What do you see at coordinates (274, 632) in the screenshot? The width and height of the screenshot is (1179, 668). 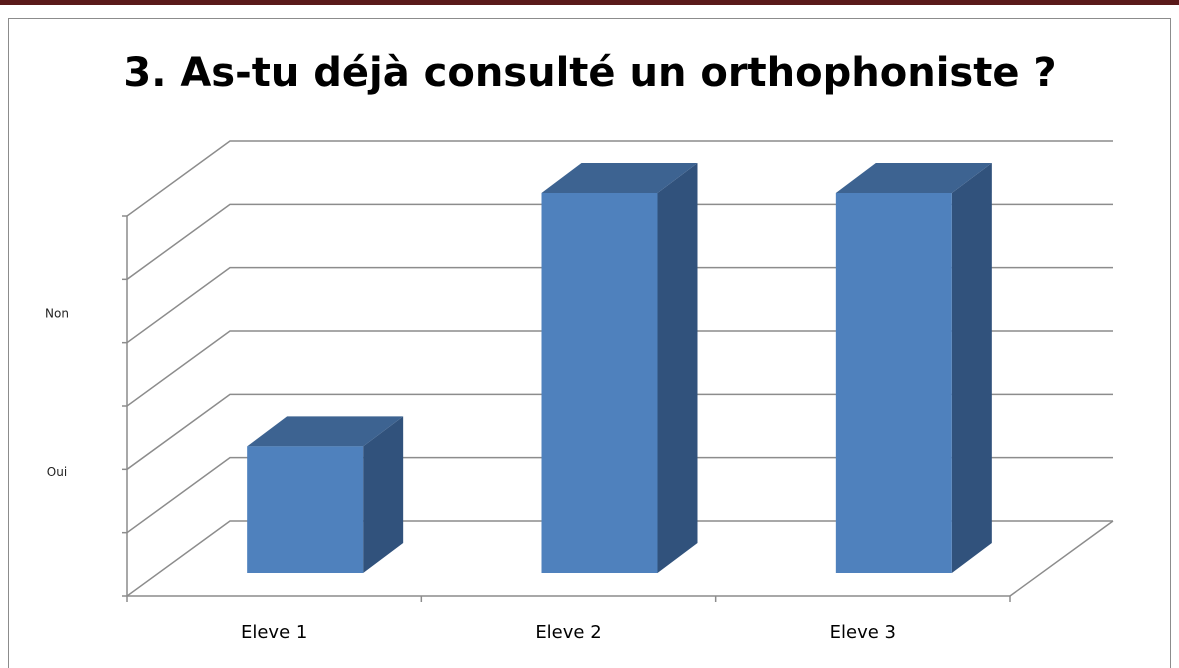 I see `x-tick-label: Eleve 1` at bounding box center [274, 632].